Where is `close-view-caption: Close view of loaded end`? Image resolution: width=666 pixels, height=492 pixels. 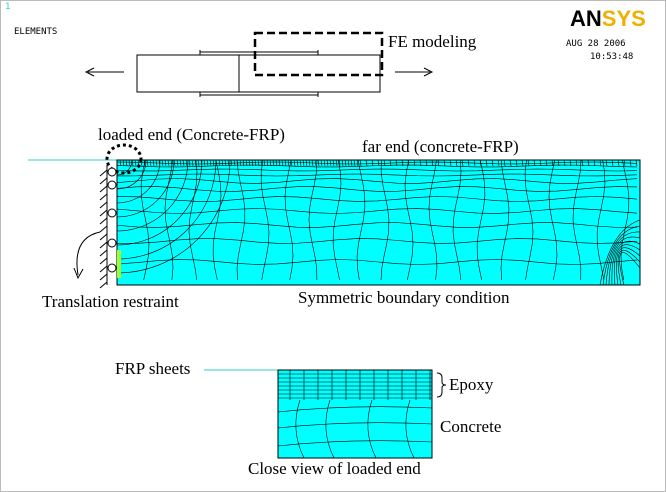
close-view-caption: Close view of loaded end is located at coordinates (334, 468).